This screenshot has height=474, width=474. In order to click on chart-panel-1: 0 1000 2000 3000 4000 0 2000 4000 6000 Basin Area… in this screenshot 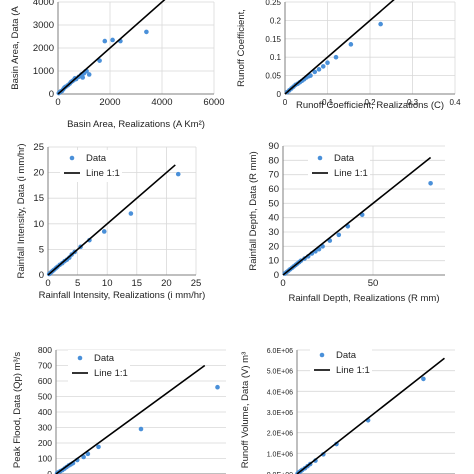, I will do `click(117, 65)`.